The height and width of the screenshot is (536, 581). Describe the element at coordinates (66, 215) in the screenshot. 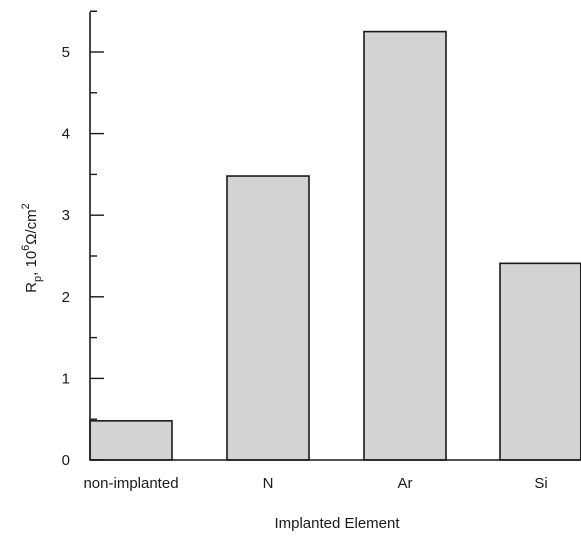

I see `y-tick-label: 3` at that location.